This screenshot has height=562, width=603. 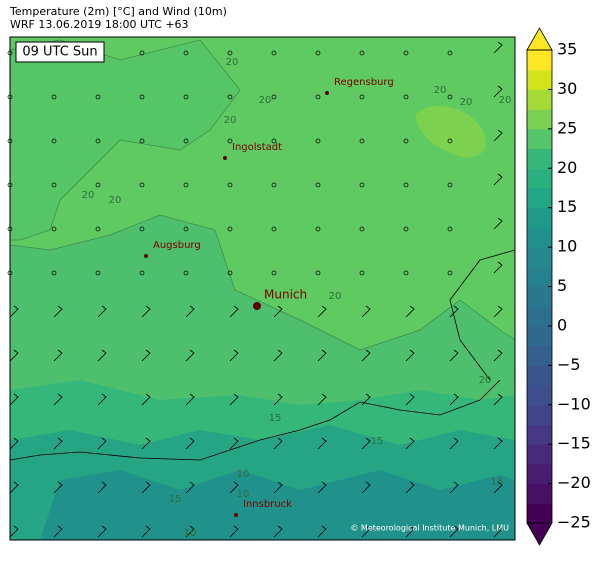 What do you see at coordinates (562, 324) in the screenshot?
I see `colorbar-tick-label: 0` at bounding box center [562, 324].